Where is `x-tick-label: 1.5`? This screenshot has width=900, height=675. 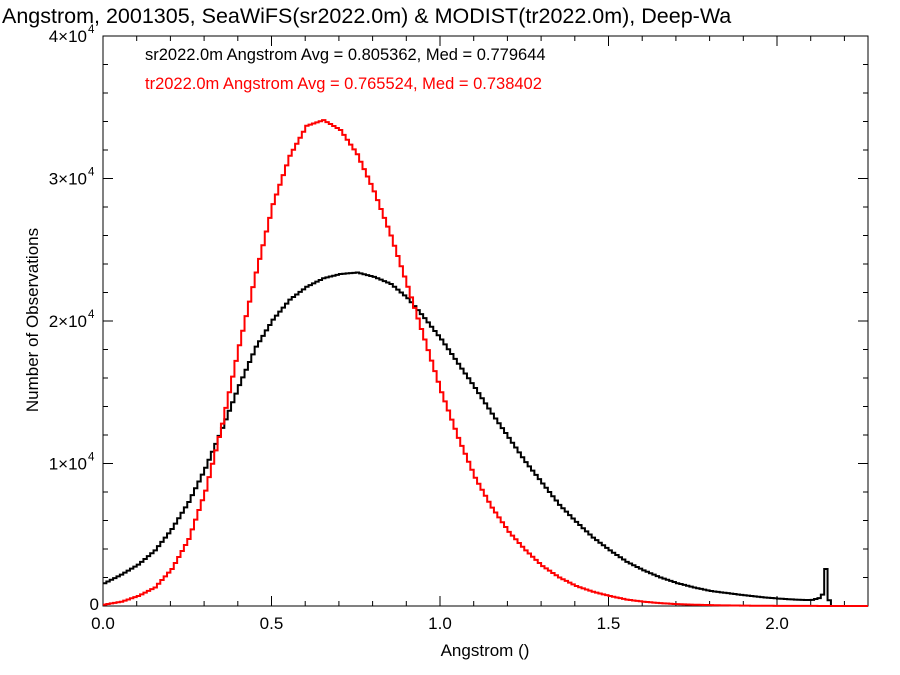
x-tick-label: 1.5 is located at coordinates (609, 623).